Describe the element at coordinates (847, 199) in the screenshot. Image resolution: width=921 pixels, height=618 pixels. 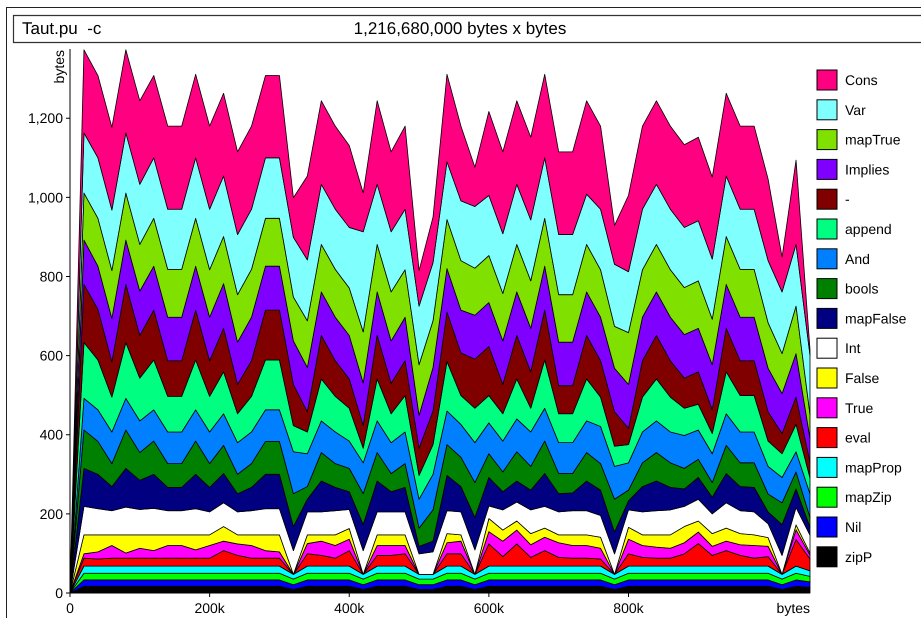
I see `legend-label: -` at that location.